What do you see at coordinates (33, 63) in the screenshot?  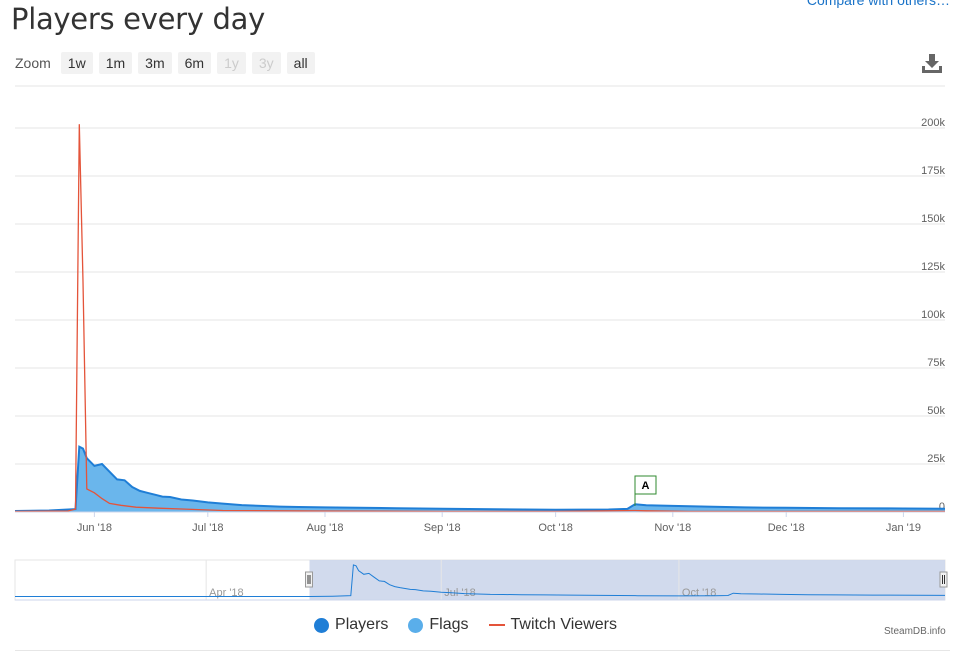 I see `zoom-label: Zoom` at bounding box center [33, 63].